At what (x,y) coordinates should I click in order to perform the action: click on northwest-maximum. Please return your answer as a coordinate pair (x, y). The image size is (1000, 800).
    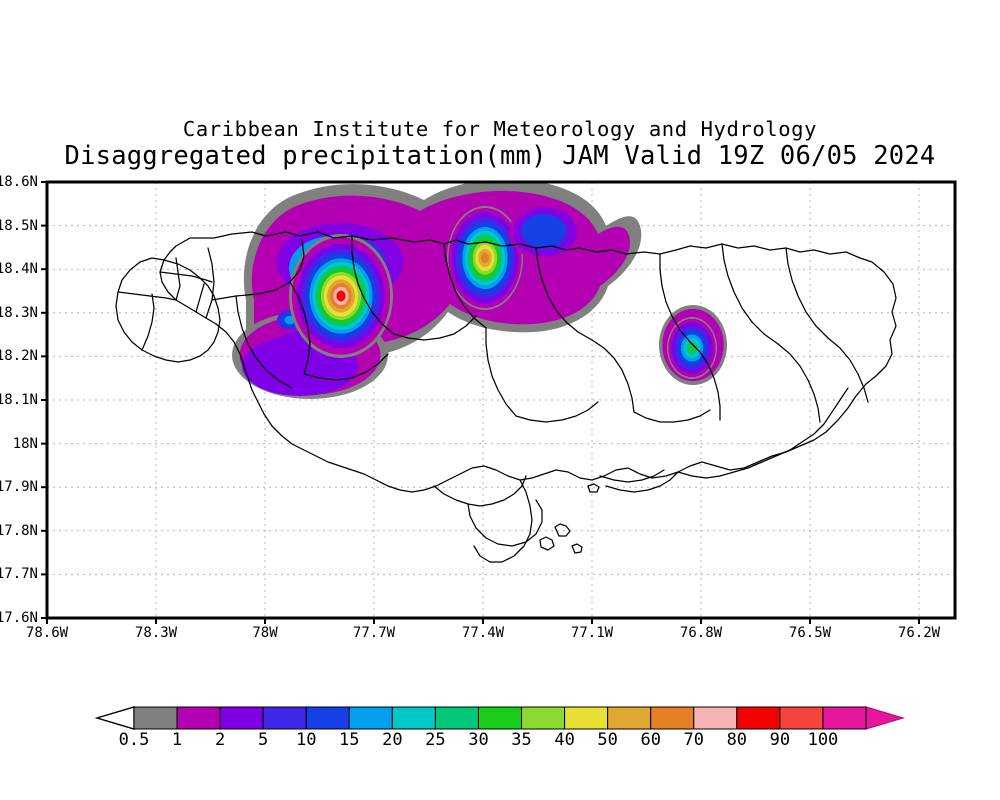
    Looking at the image, I should click on (341, 296).